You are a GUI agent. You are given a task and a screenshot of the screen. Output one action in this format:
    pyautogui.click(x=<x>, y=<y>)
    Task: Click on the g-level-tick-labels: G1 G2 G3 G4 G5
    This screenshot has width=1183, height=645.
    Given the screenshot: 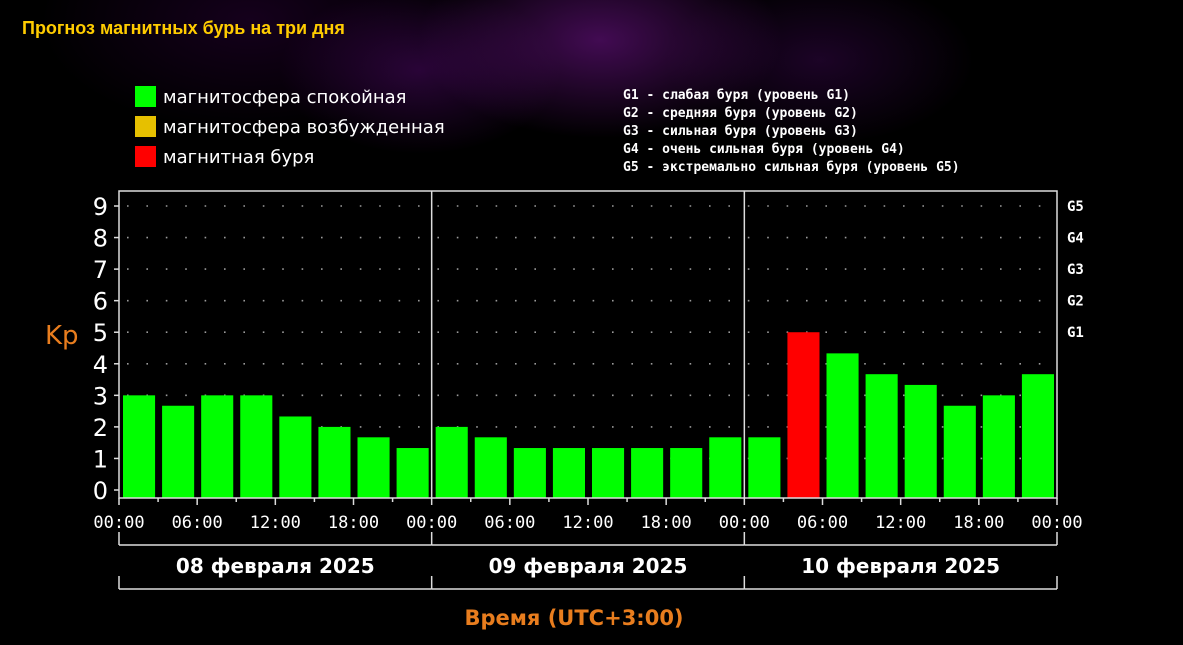 What is the action you would take?
    pyautogui.click(x=1075, y=270)
    